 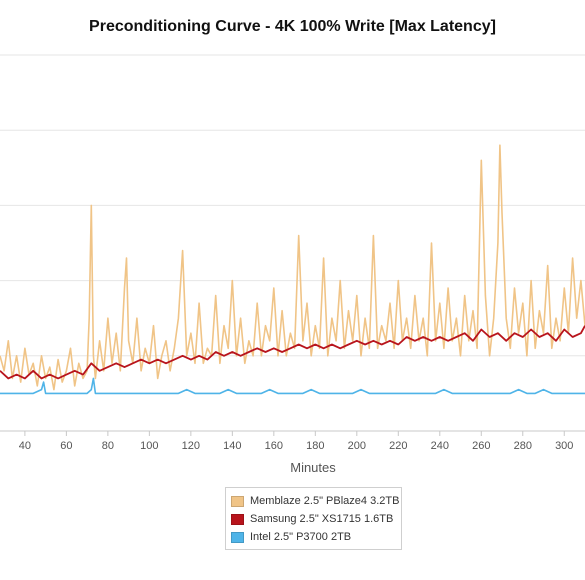 I want to click on x-tick-label-280: 280, so click(x=523, y=446).